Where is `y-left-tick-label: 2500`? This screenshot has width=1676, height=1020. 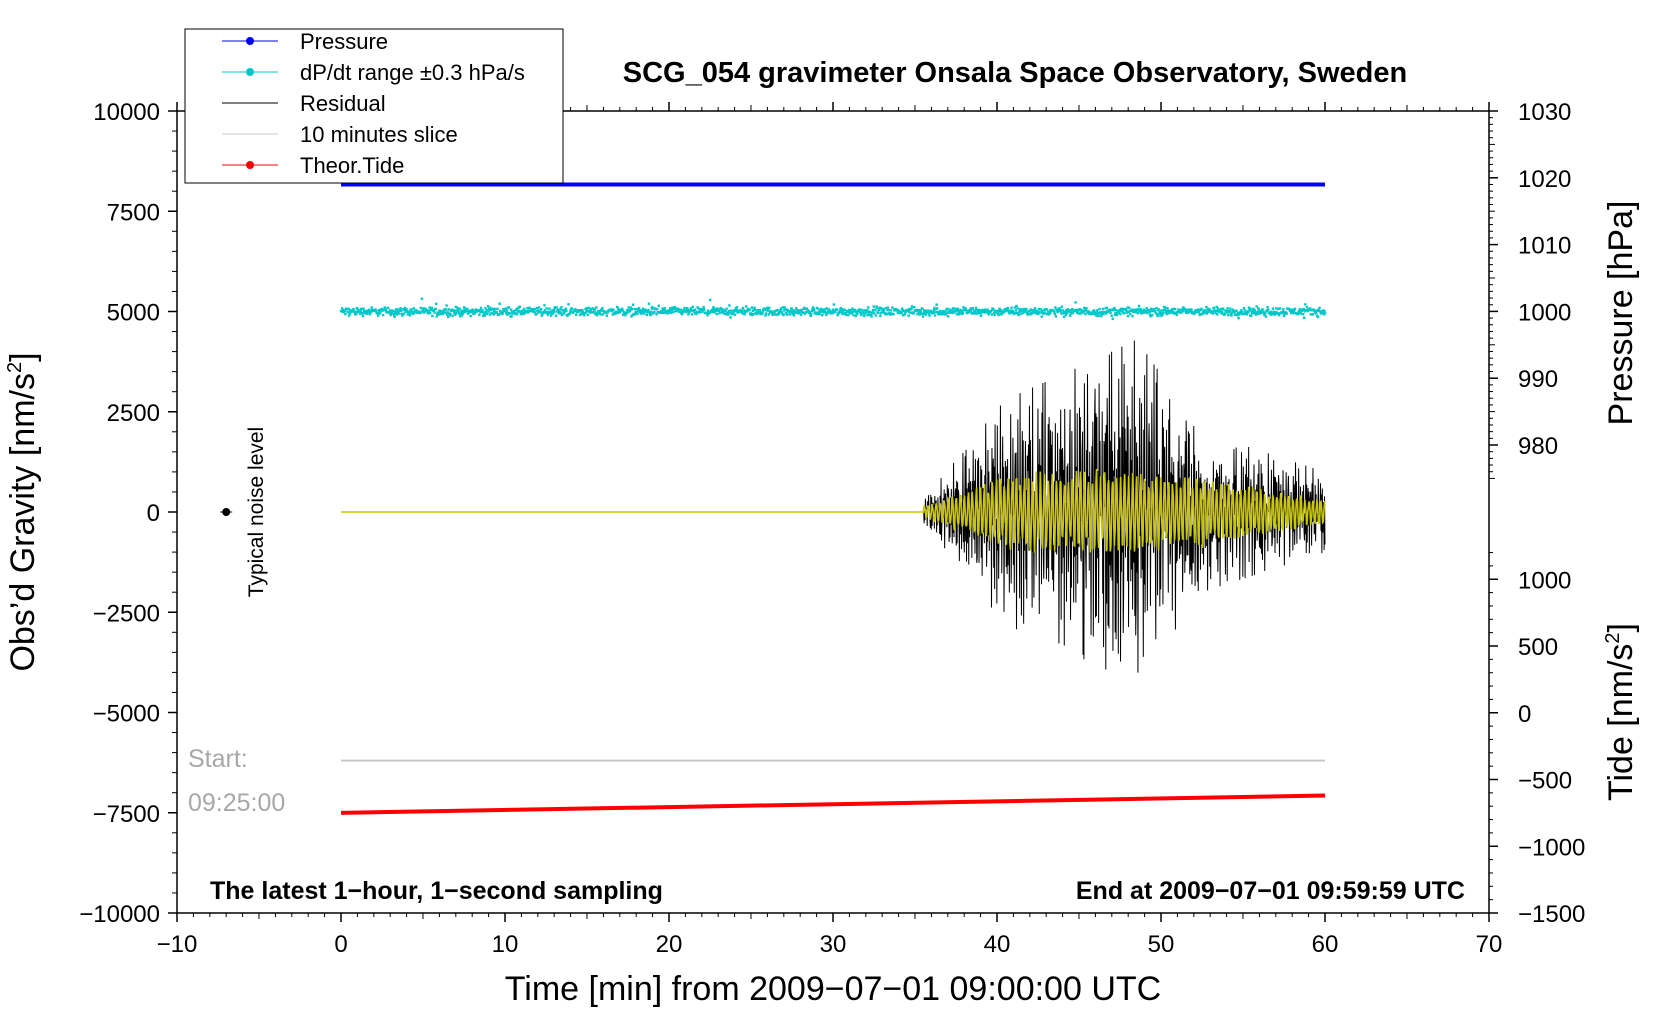 y-left-tick-label: 2500 is located at coordinates (133, 413).